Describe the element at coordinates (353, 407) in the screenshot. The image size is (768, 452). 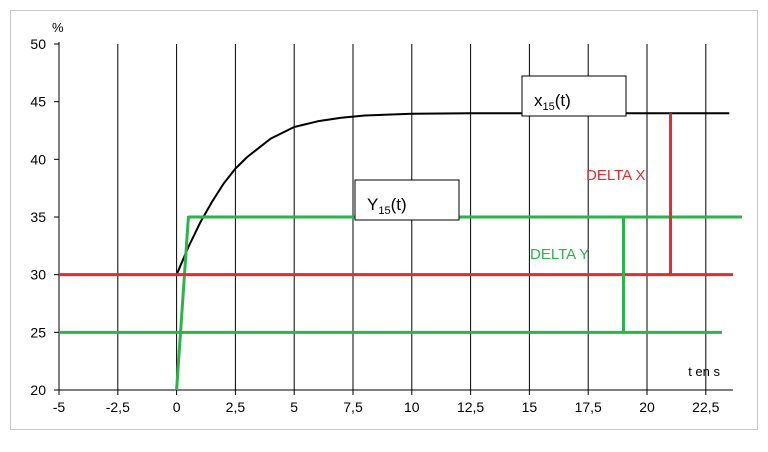
I see `x-tick-label: 7,5` at that location.